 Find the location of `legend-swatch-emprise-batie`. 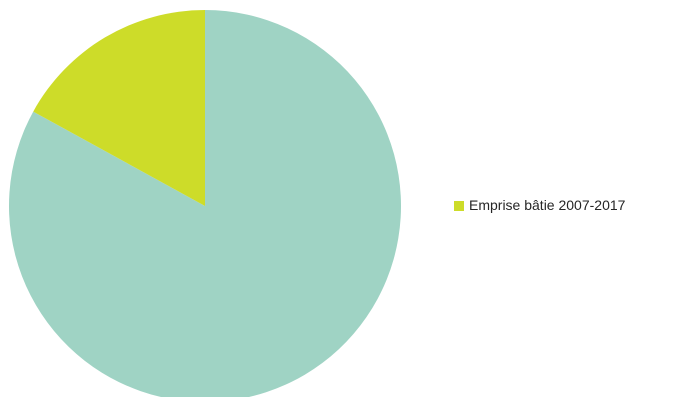

legend-swatch-emprise-batie is located at coordinates (459, 206).